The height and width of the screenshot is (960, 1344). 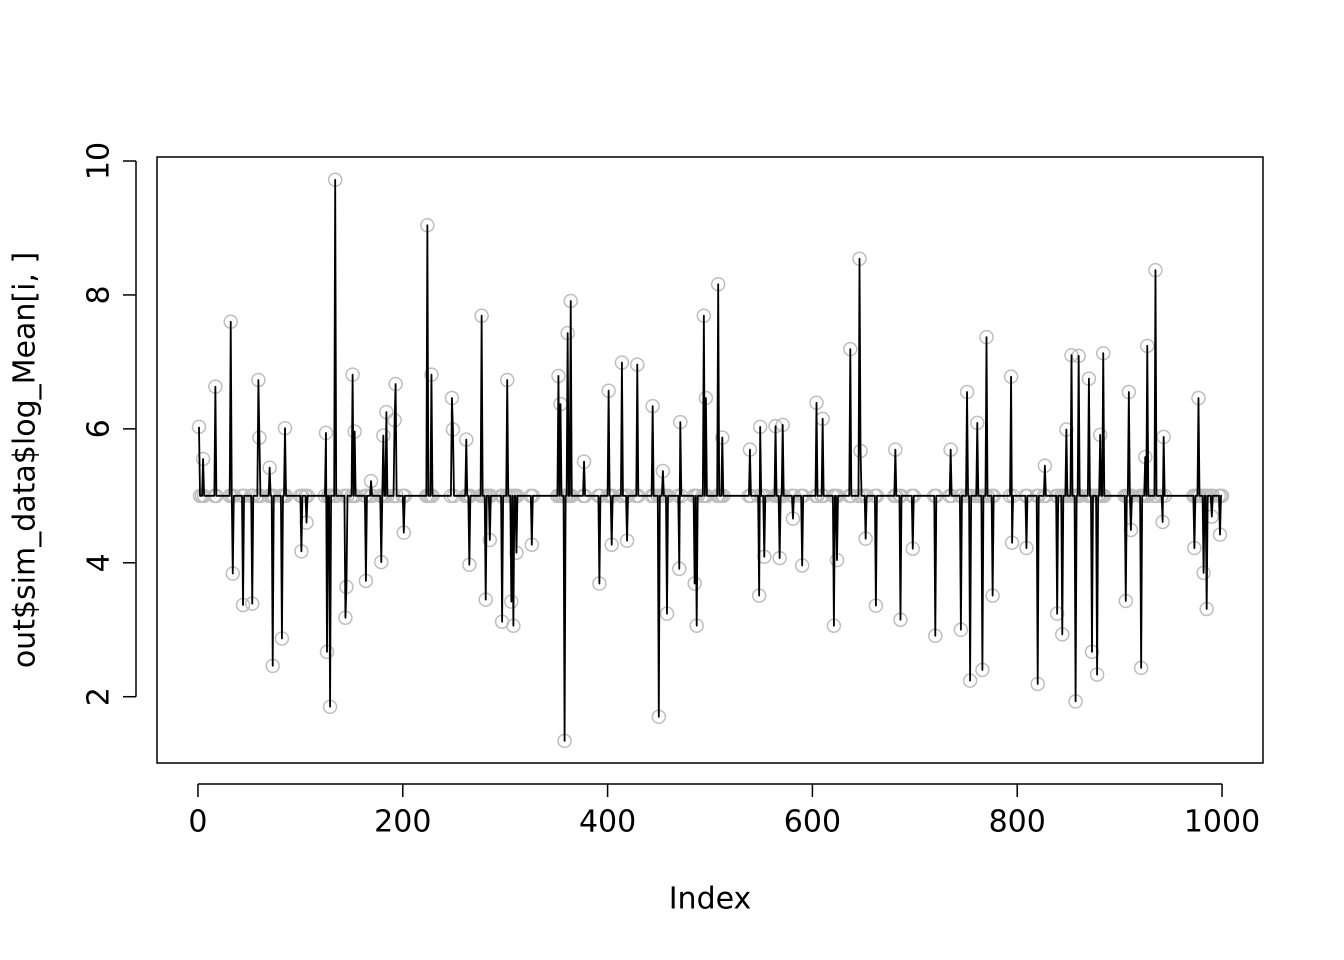 I want to click on x-tick-label: 0, so click(x=197, y=822).